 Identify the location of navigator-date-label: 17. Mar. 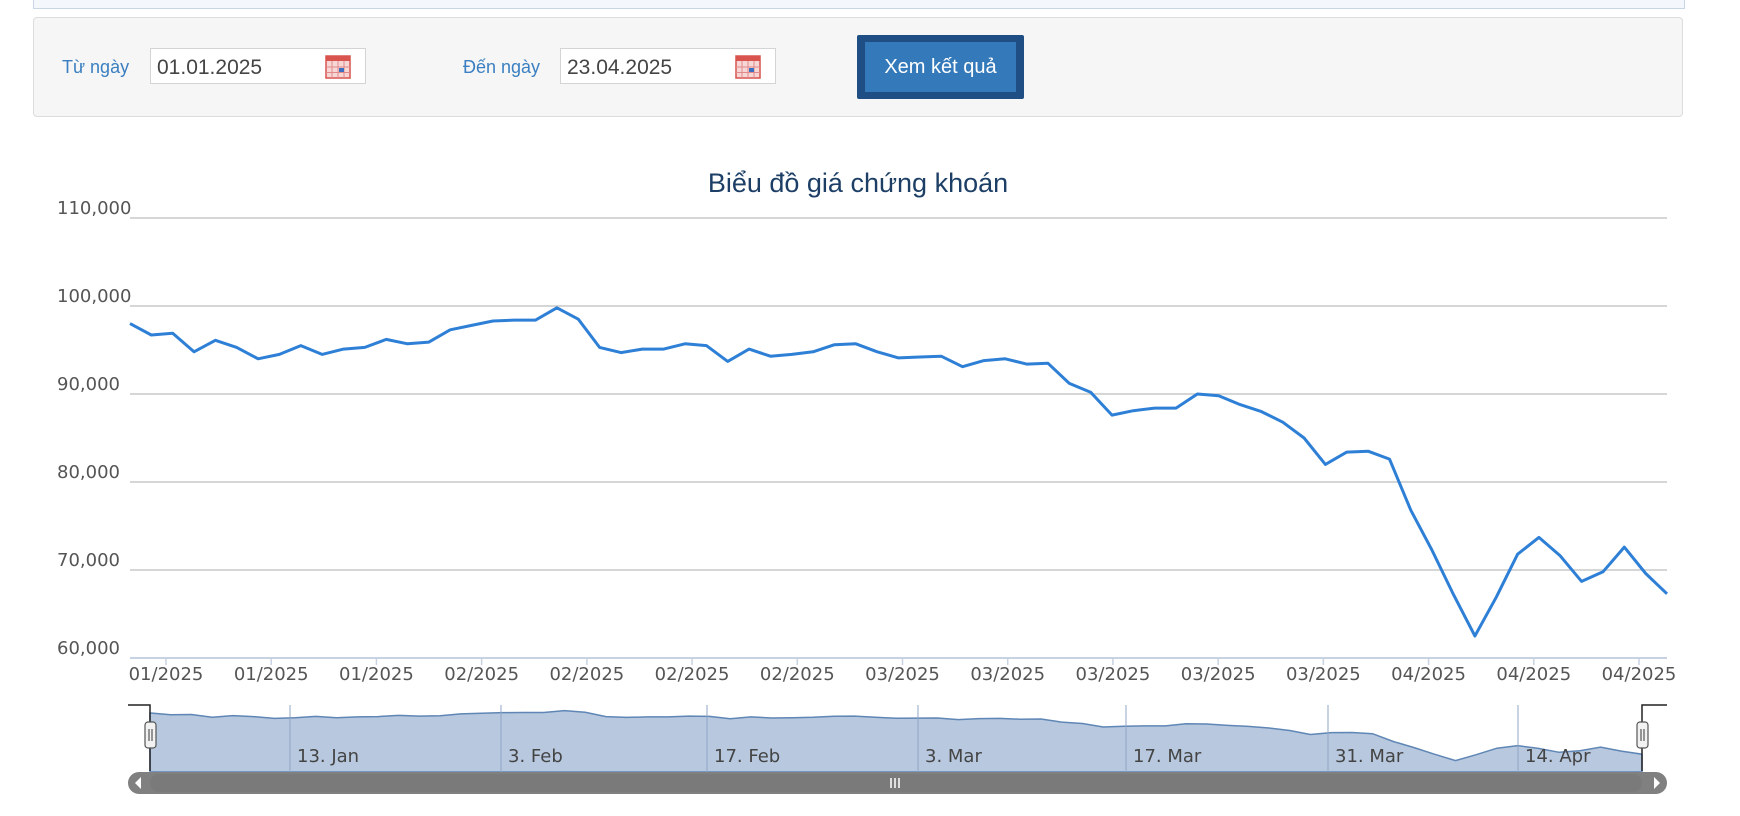
(1167, 756).